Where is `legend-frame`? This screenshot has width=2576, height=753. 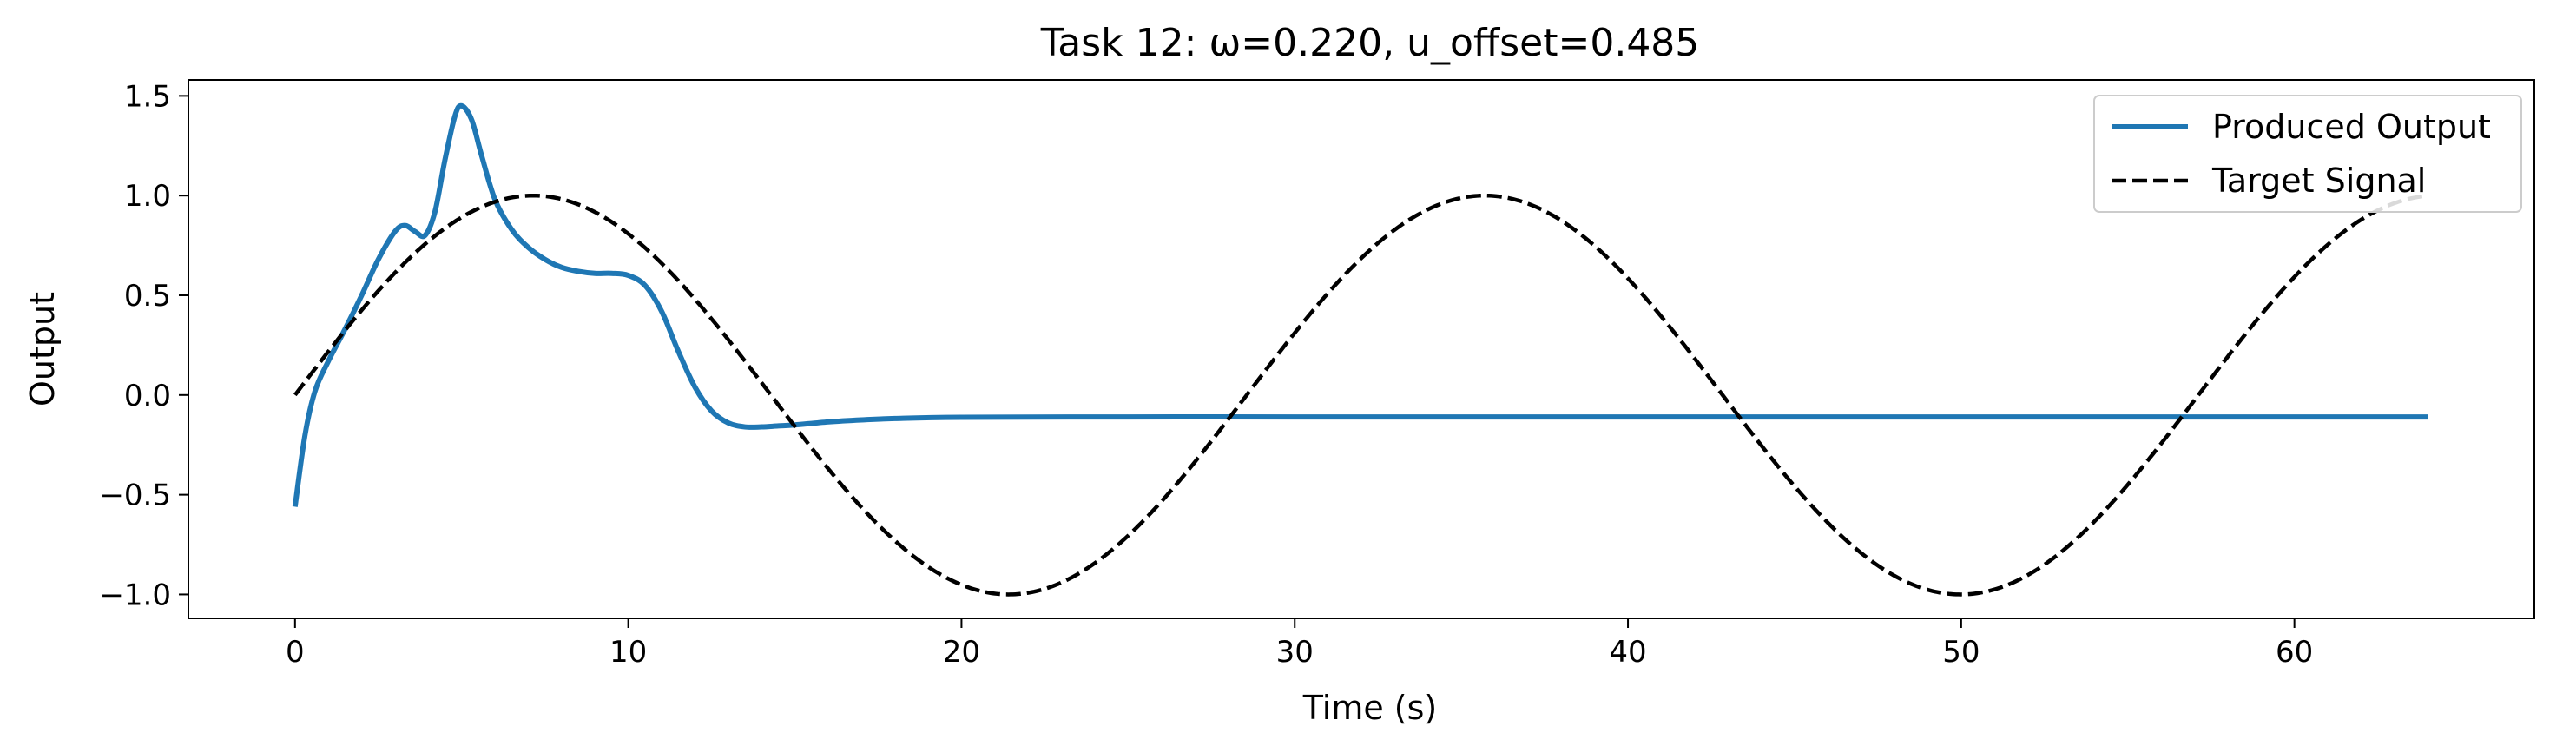
legend-frame is located at coordinates (2307, 154).